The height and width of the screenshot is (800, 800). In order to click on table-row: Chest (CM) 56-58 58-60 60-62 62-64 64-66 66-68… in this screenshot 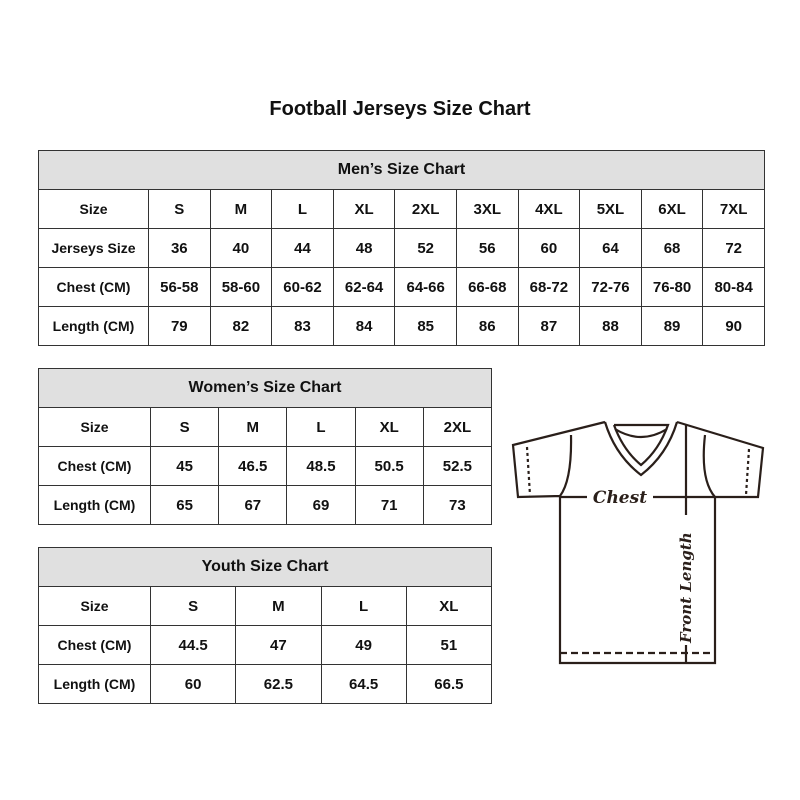, I will do `click(401, 287)`.